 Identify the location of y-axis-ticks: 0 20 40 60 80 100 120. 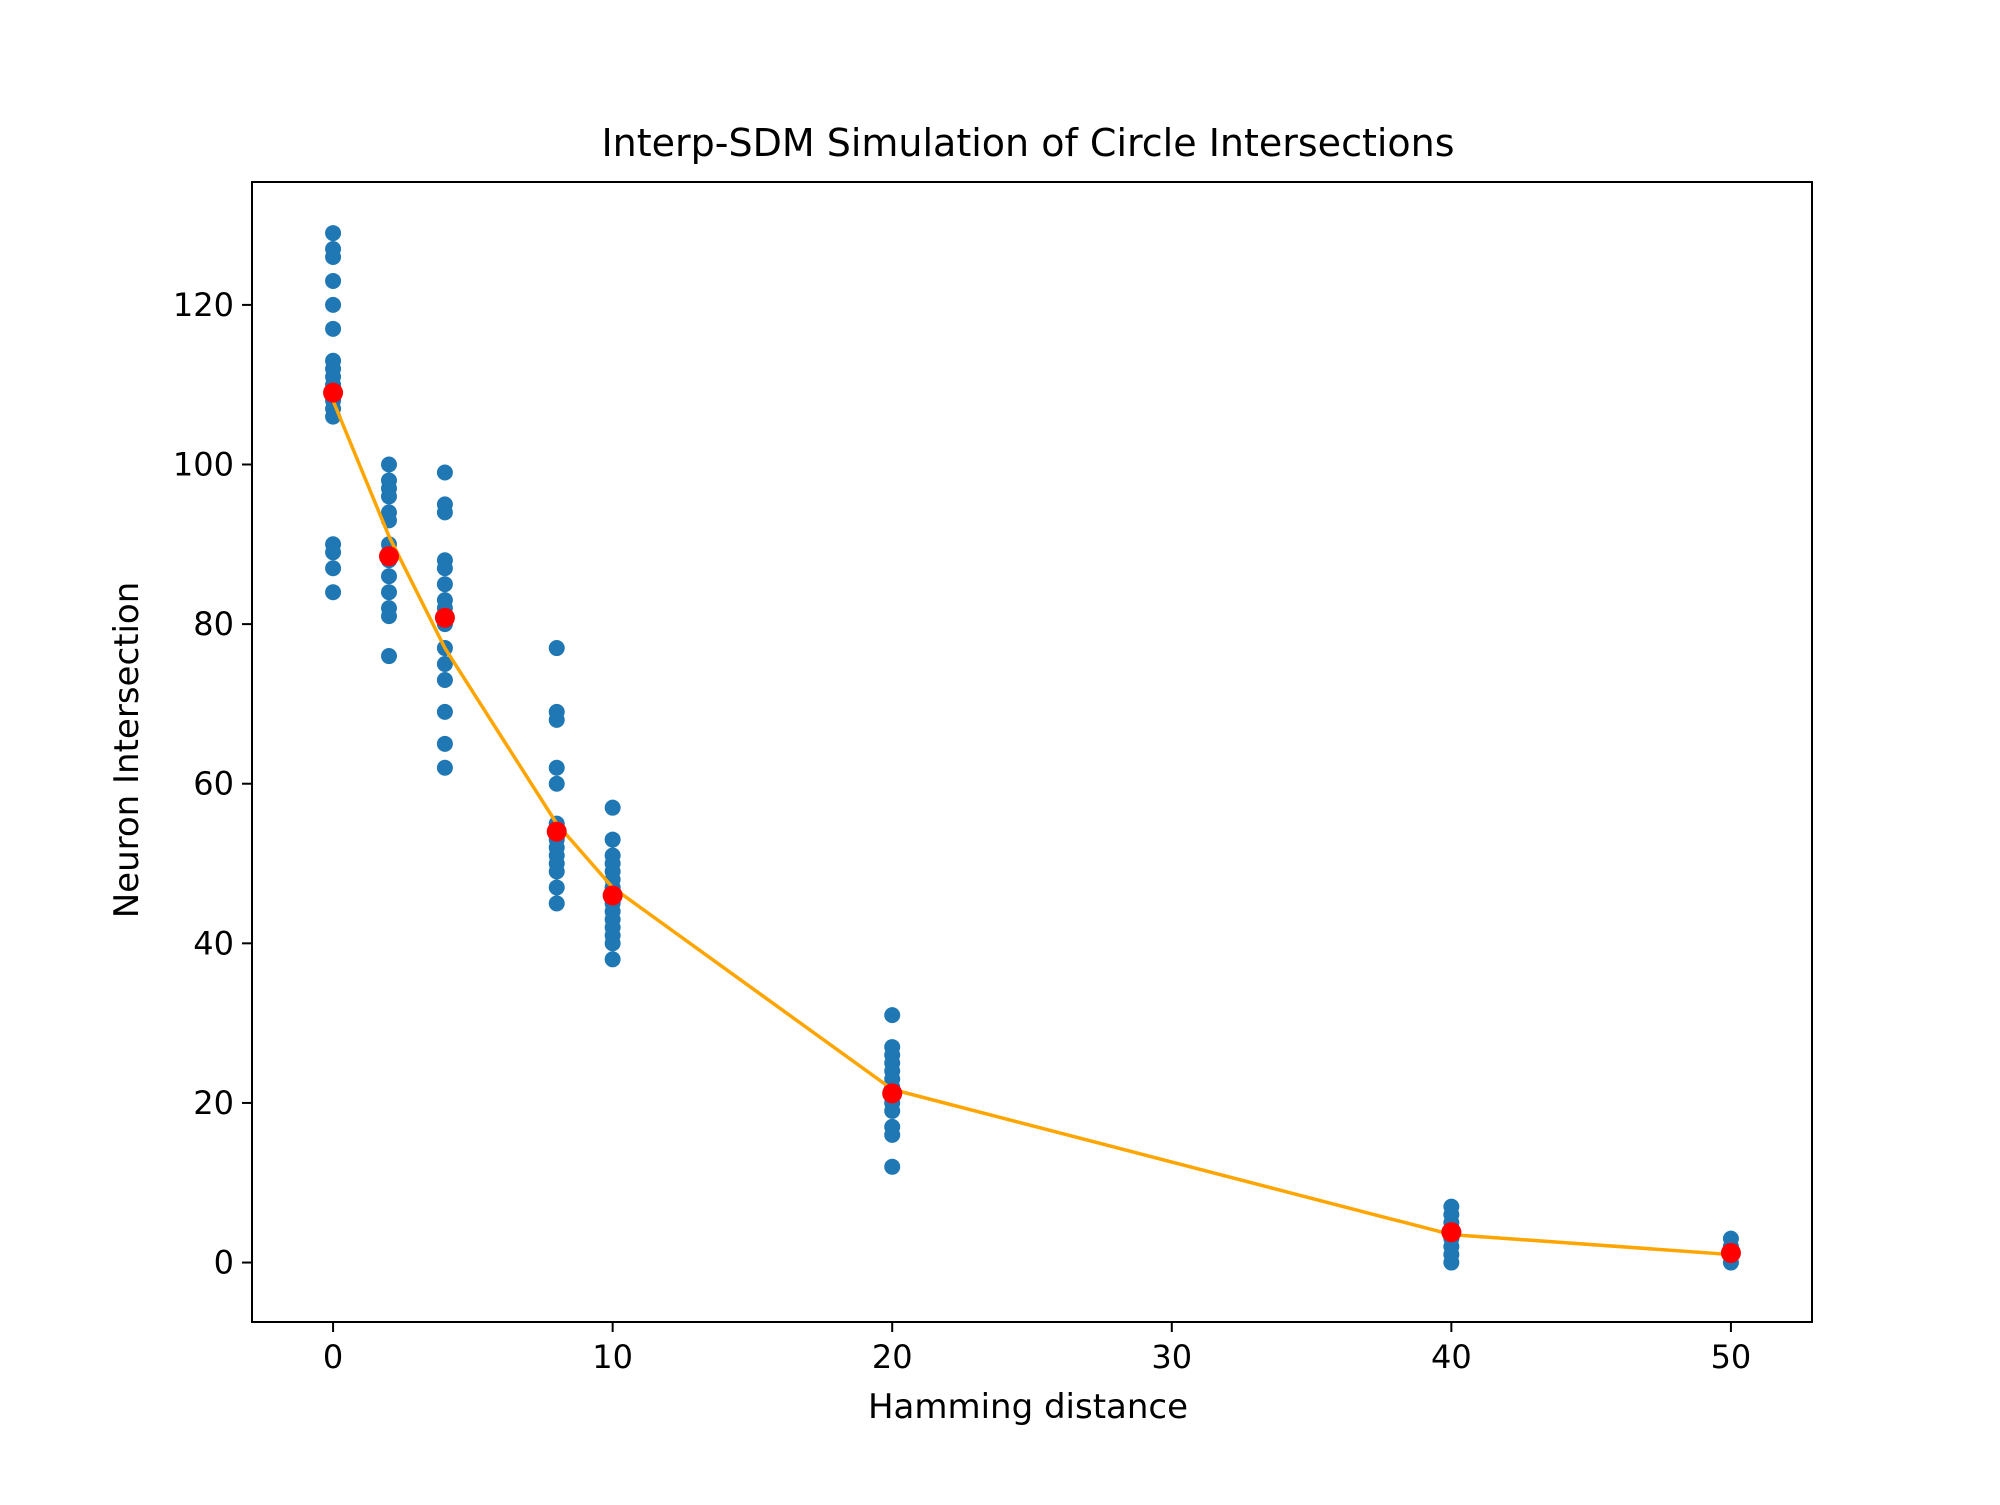
(212, 784).